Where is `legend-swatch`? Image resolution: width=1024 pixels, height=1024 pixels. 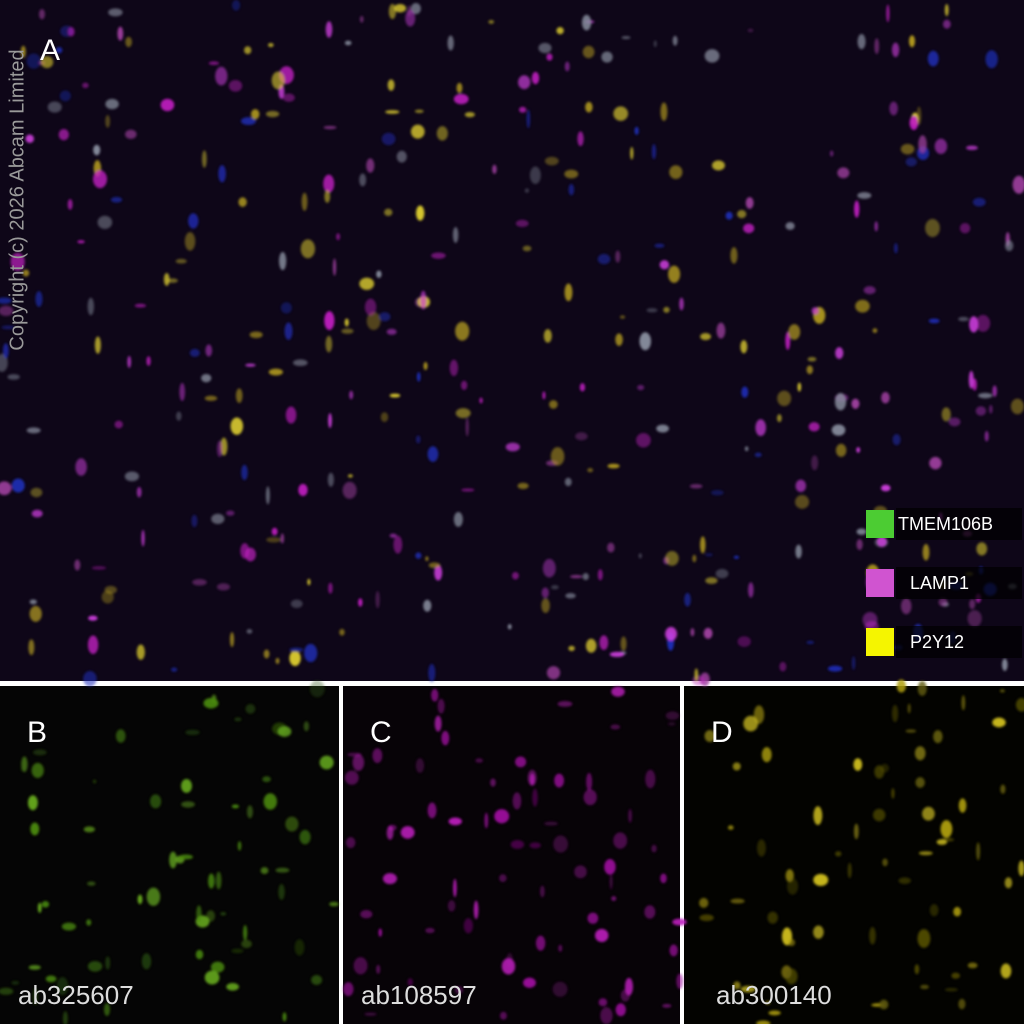
legend-swatch is located at coordinates (880, 583).